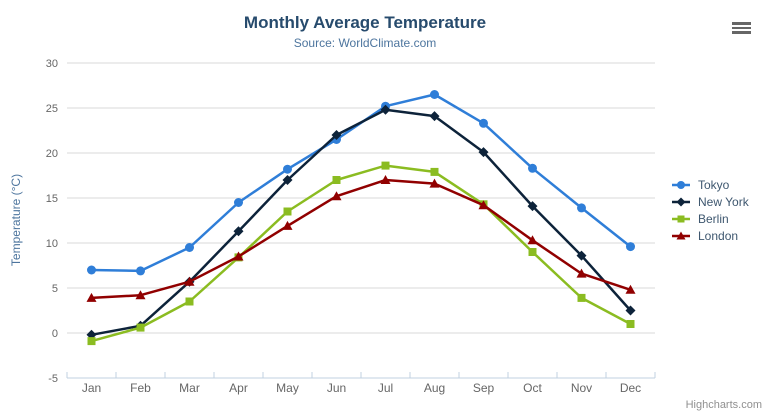 The width and height of the screenshot is (769, 416). Describe the element at coordinates (55, 334) in the screenshot. I see `y-tick-label: 0` at that location.